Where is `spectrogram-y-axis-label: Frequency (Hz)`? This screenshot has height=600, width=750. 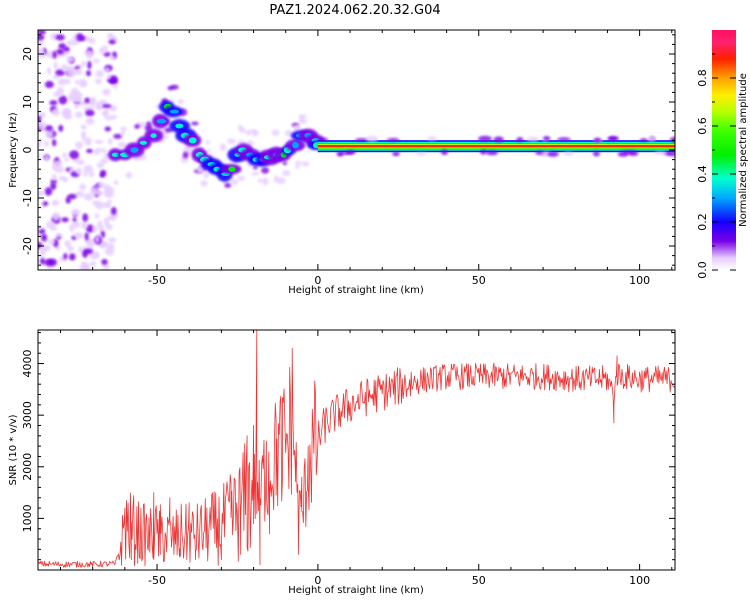
spectrogram-y-axis-label: Frequency (Hz) is located at coordinates (13, 150).